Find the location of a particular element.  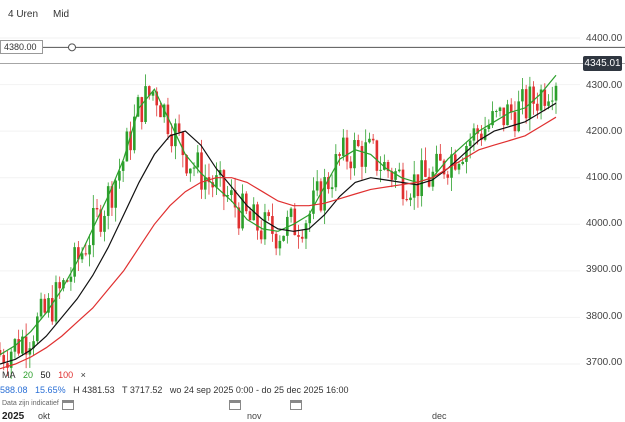

x-axis: Data zijn indicatief 2025 okt nov dec is located at coordinates (312, 411).